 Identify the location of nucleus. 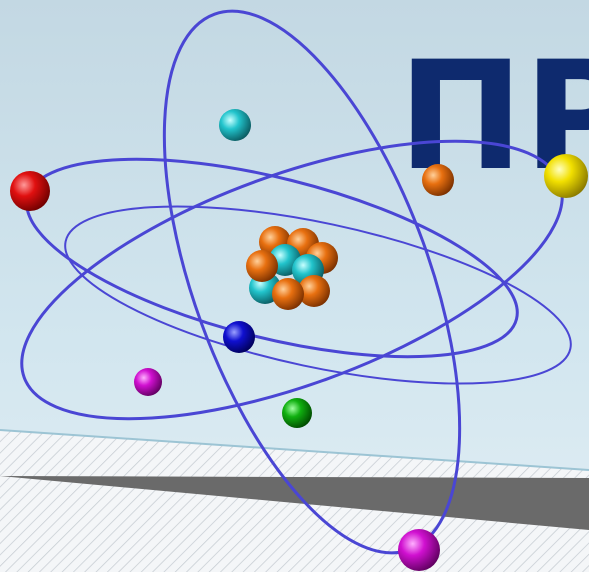
(292, 268).